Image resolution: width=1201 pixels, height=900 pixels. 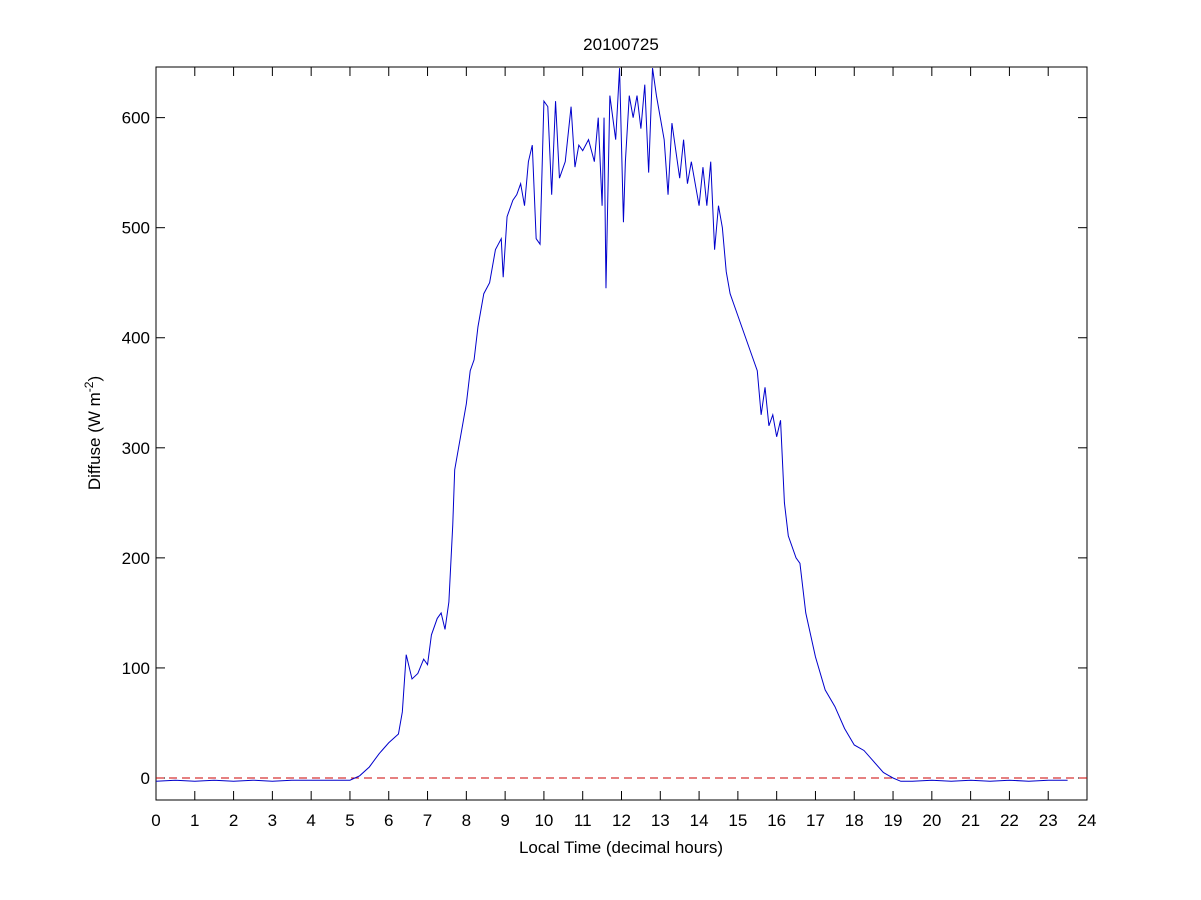 What do you see at coordinates (310, 820) in the screenshot?
I see `x-tick-label: 4` at bounding box center [310, 820].